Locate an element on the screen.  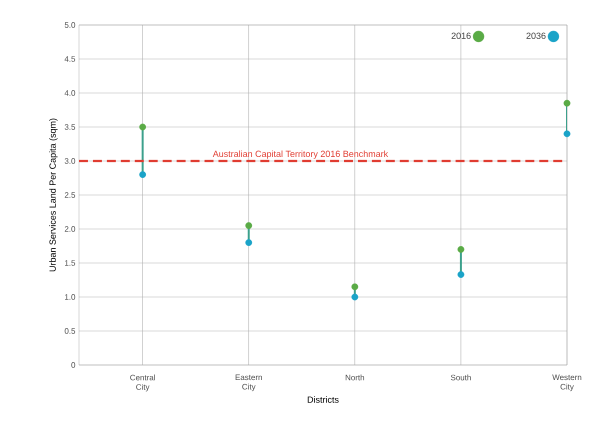
ref-line-label: Australian Capital Territory 2016 Benchmark is located at coordinates (300, 154).